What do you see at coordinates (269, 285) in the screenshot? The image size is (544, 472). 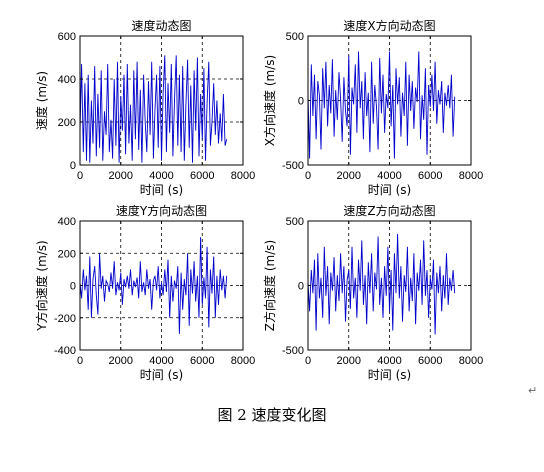 I see `y-axis-label: Z方向速度 (m/s)` at bounding box center [269, 285].